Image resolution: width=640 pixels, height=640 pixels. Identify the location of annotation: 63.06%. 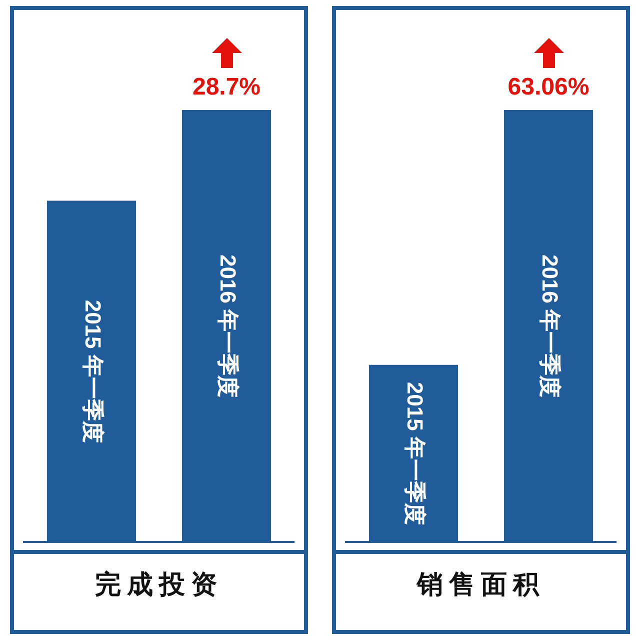
(549, 87).